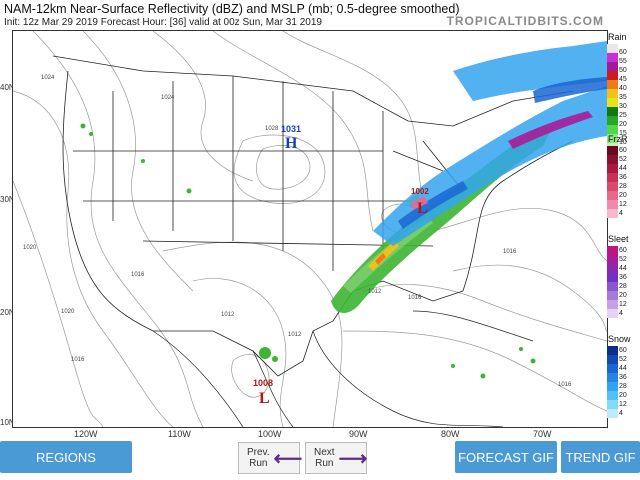  I want to click on isobar-label: 1012, so click(375, 292).